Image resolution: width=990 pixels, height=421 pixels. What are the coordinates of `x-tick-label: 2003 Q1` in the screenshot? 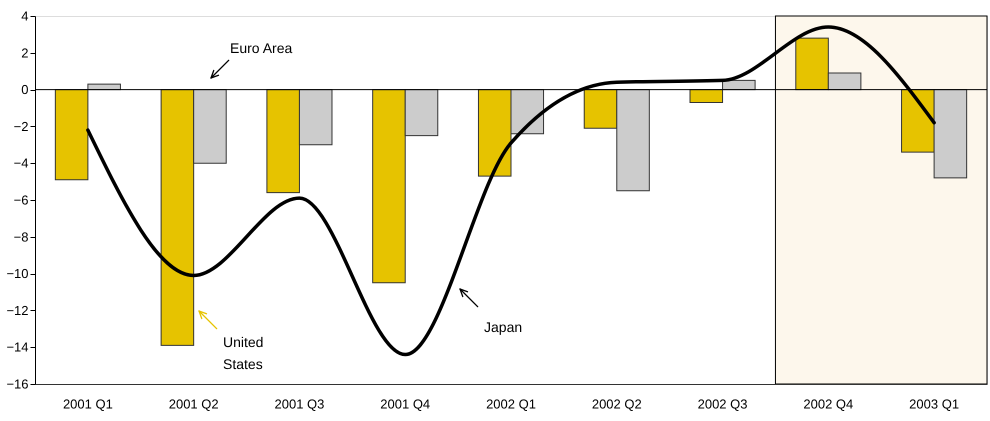 It's located at (934, 404).